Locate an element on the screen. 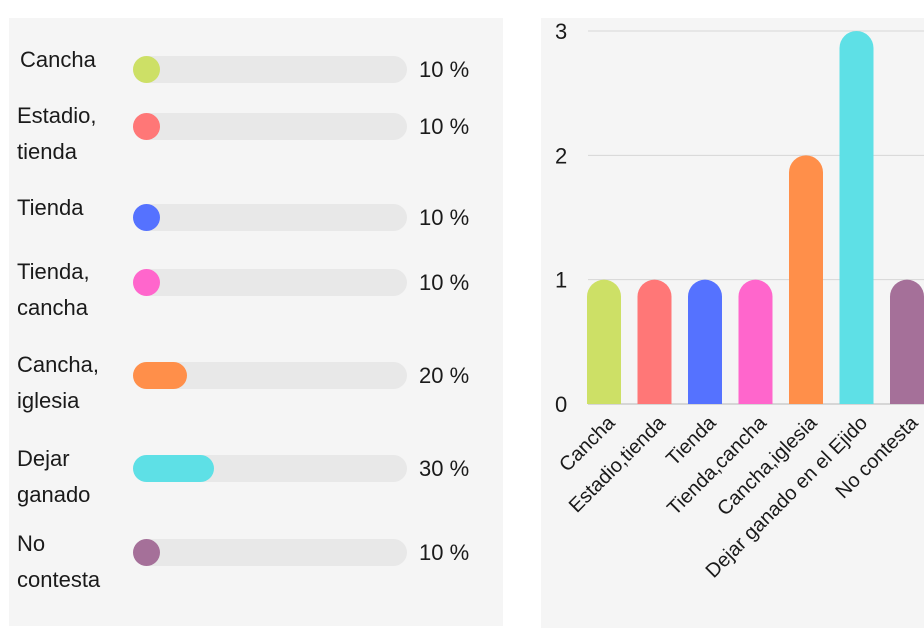 The width and height of the screenshot is (924, 628). row-label: Dejar ganado is located at coordinates (54, 476).